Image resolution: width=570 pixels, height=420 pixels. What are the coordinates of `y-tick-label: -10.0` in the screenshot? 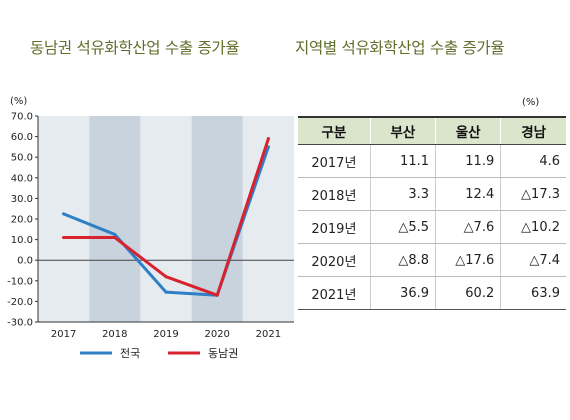 It's located at (20, 281).